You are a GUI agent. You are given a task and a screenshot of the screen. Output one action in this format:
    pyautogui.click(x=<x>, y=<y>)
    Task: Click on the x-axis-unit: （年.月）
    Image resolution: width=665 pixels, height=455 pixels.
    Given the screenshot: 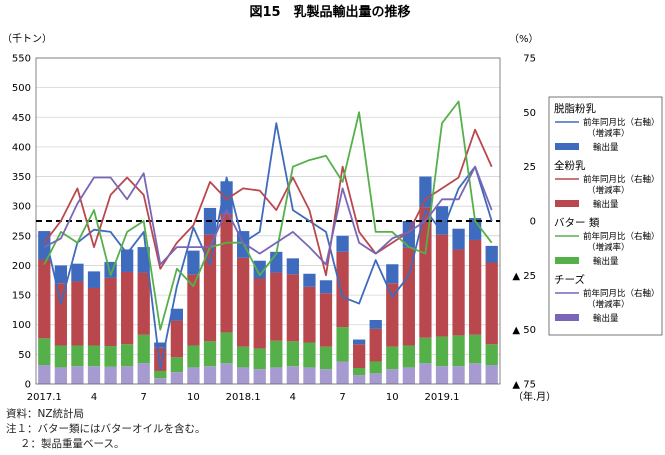 What is the action you would take?
    pyautogui.click(x=534, y=396)
    